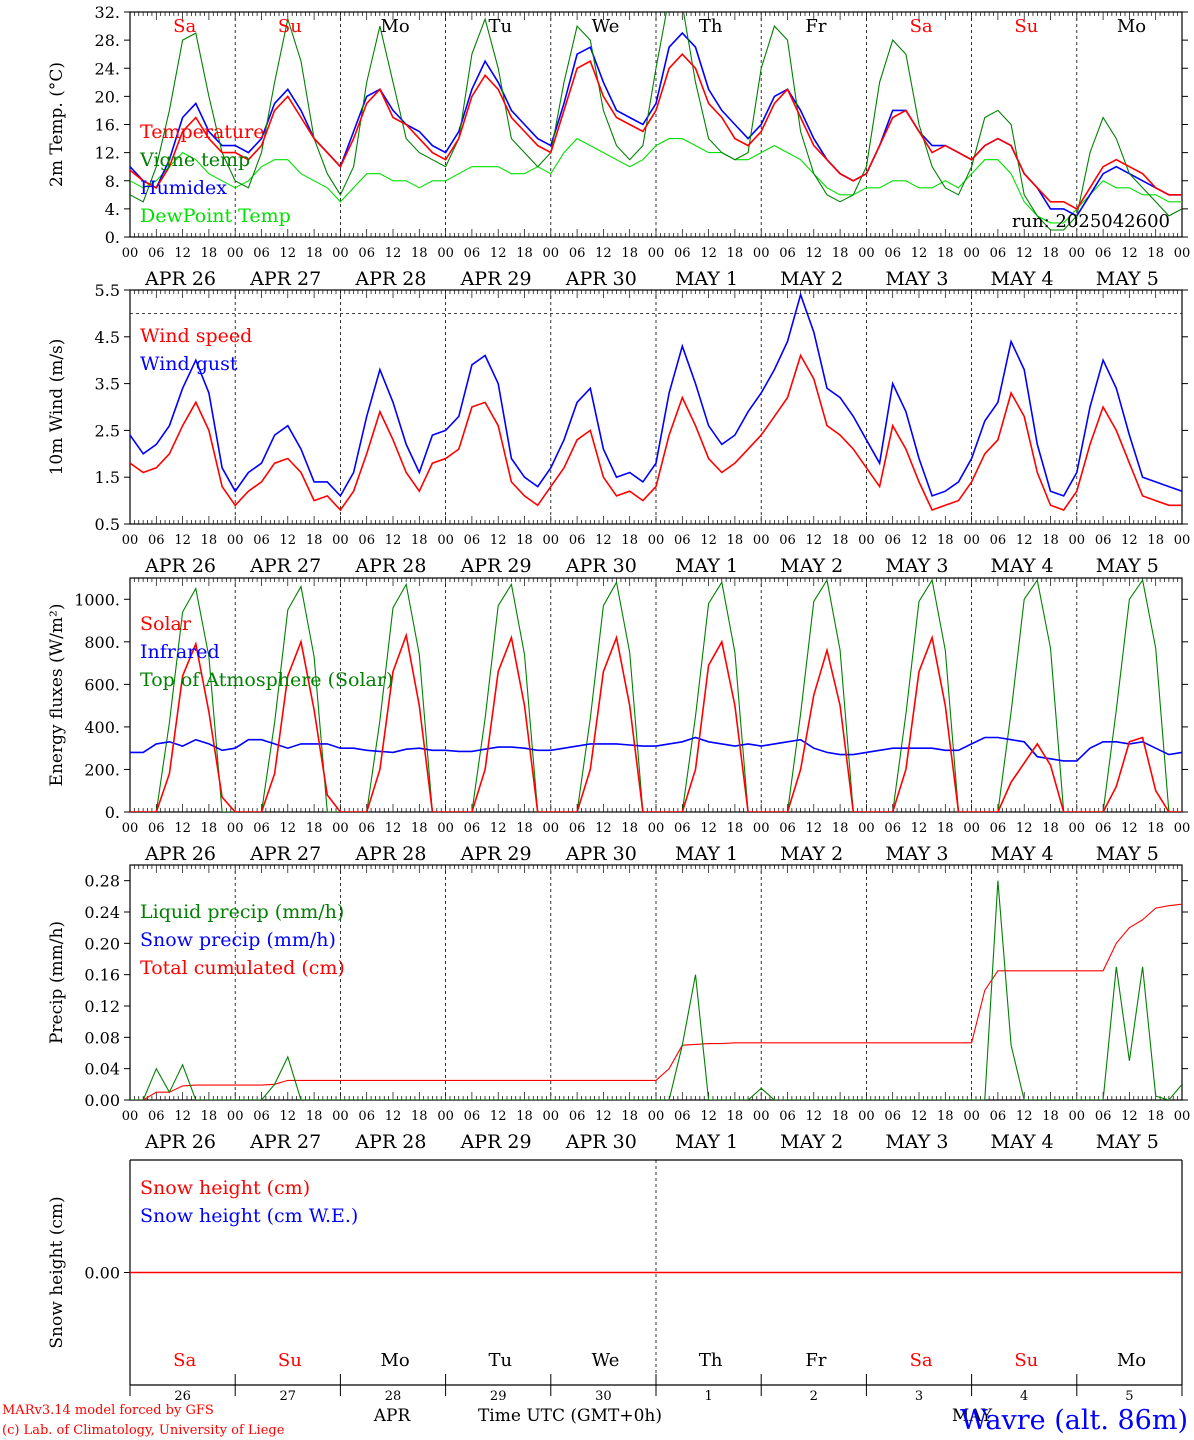  What do you see at coordinates (1074, 1420) in the screenshot?
I see `location-title: Wavre (alt. 86m)` at bounding box center [1074, 1420].